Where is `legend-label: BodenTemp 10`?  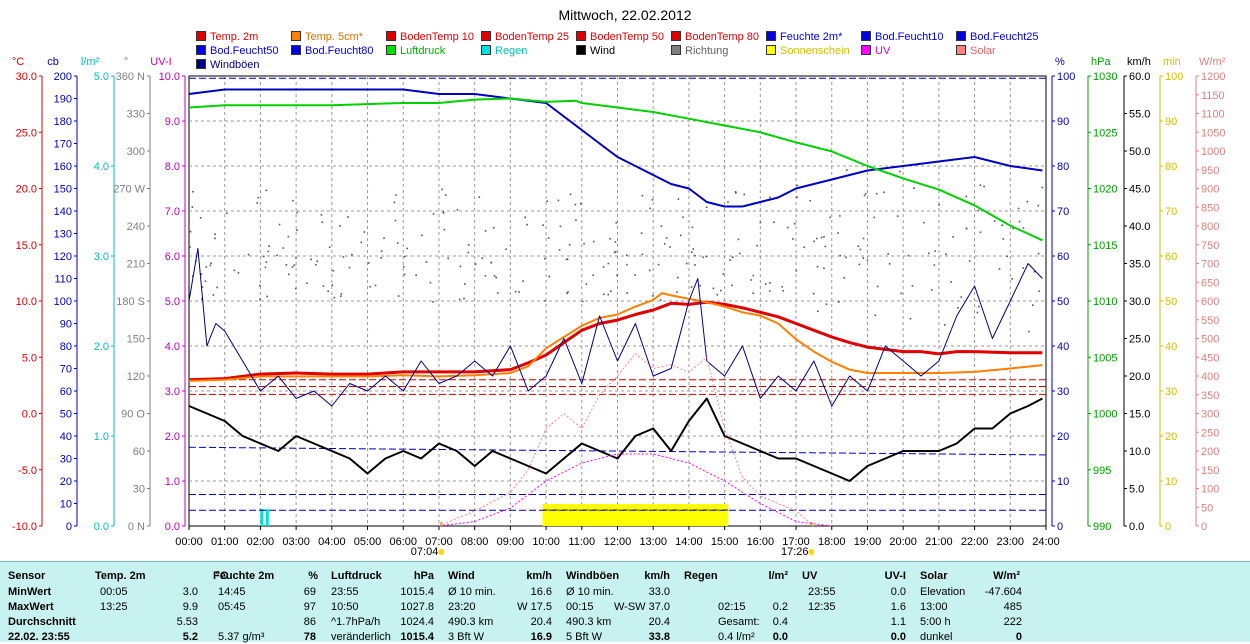
legend-label: BodenTemp 10 is located at coordinates (437, 37).